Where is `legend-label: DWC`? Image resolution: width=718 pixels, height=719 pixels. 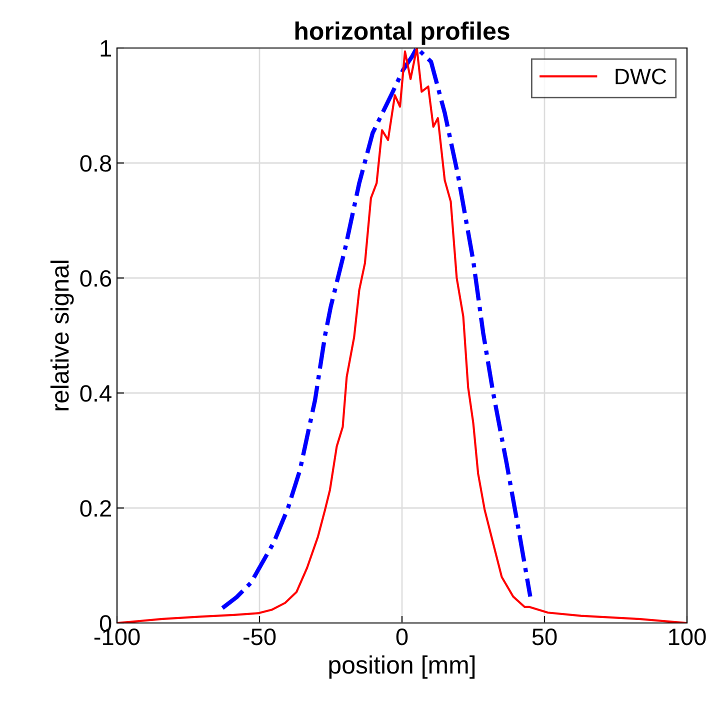 legend-label: DWC is located at coordinates (641, 76).